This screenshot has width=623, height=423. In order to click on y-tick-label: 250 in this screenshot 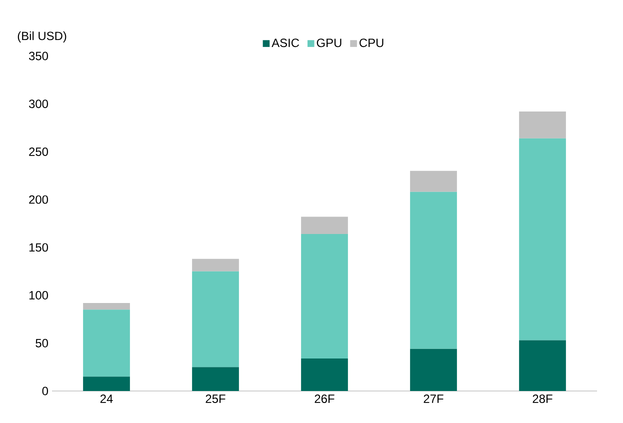, I will do `click(38, 151)`.